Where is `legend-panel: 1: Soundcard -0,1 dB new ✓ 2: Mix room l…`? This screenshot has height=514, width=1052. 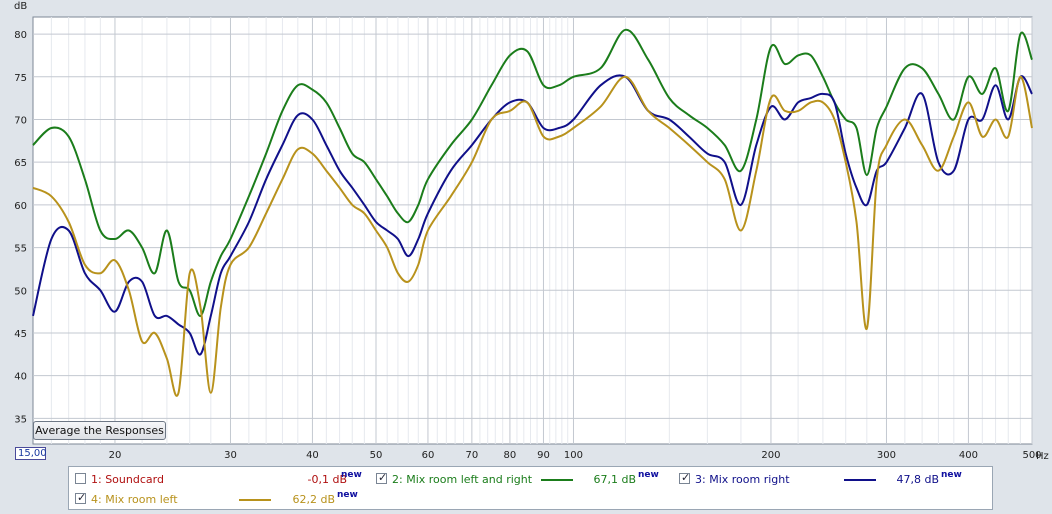 legend-panel: 1: Soundcard -0,1 dB new ✓ 2: Mix room l… is located at coordinates (530, 488).